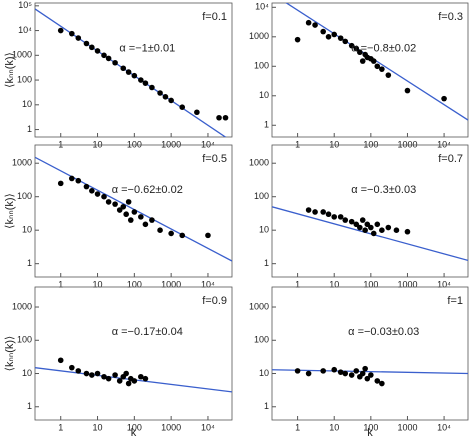 Image resolution: width=474 pixels, height=440 pixels. I want to click on panel-label: f=0.1, so click(214, 17).